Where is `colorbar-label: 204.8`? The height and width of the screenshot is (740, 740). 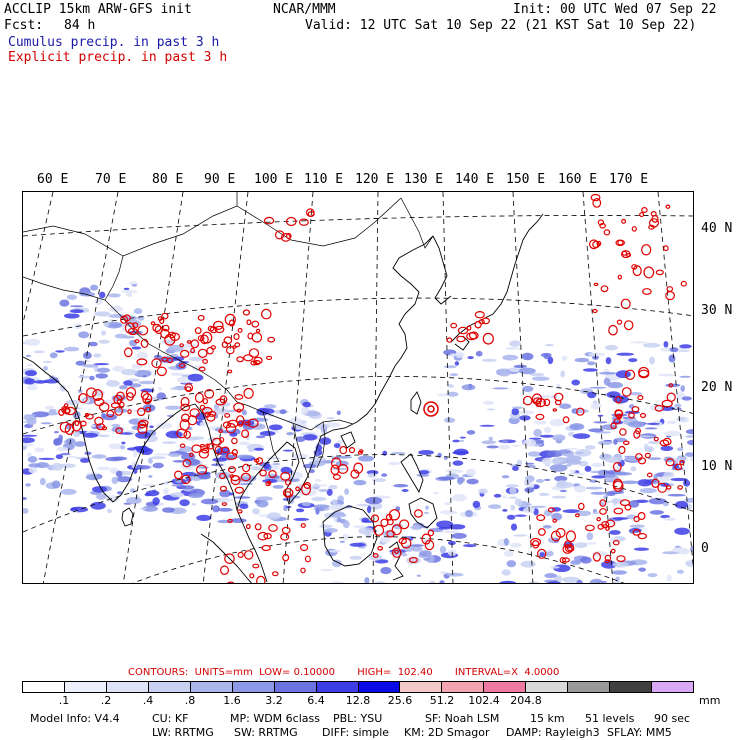 colorbar-label: 204.8 is located at coordinates (526, 700).